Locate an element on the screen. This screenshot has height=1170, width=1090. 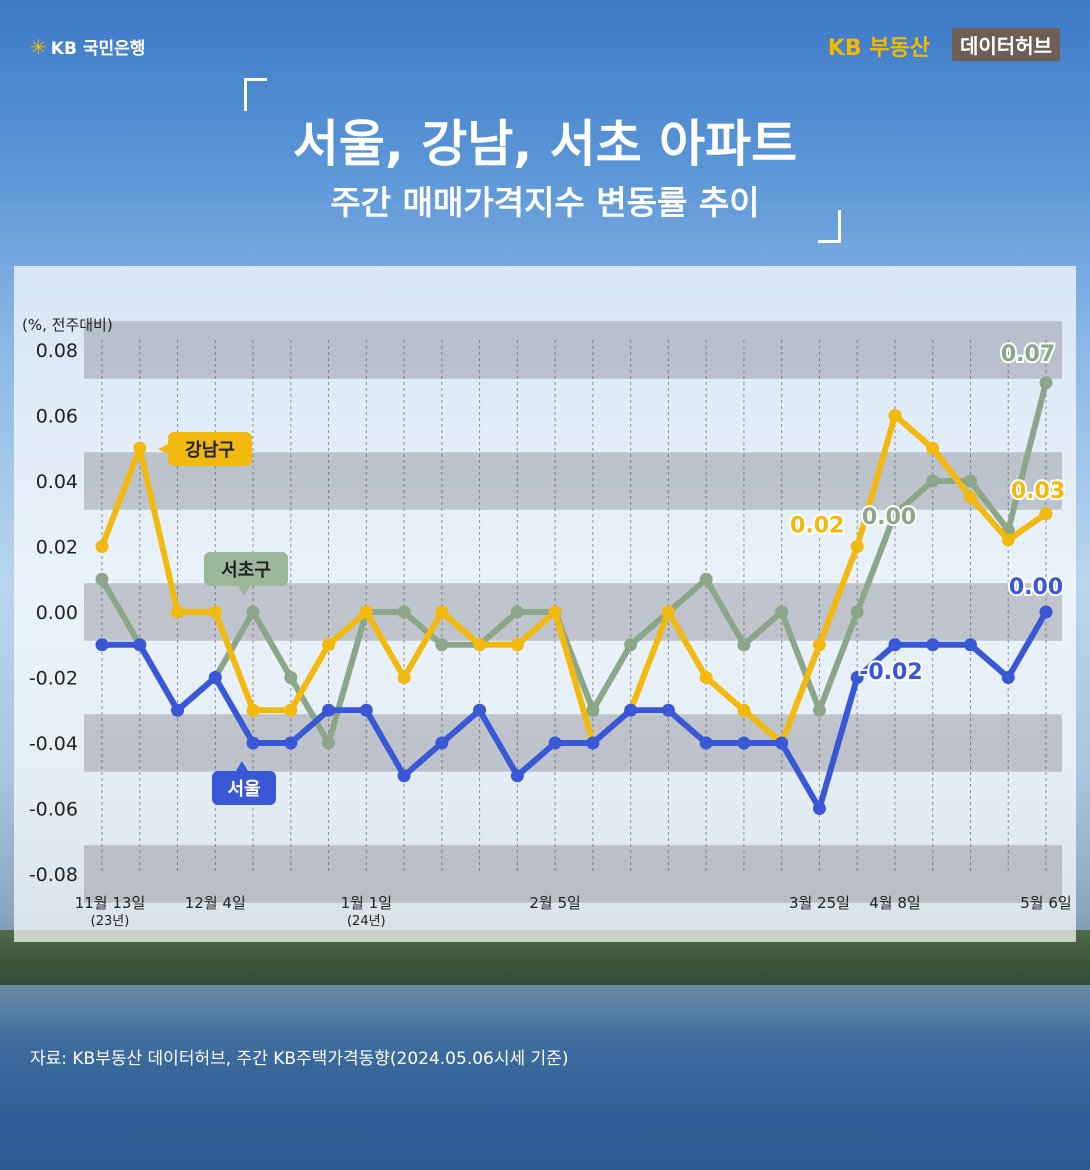
x-tick-label: 5월 6일 is located at coordinates (1045, 903).